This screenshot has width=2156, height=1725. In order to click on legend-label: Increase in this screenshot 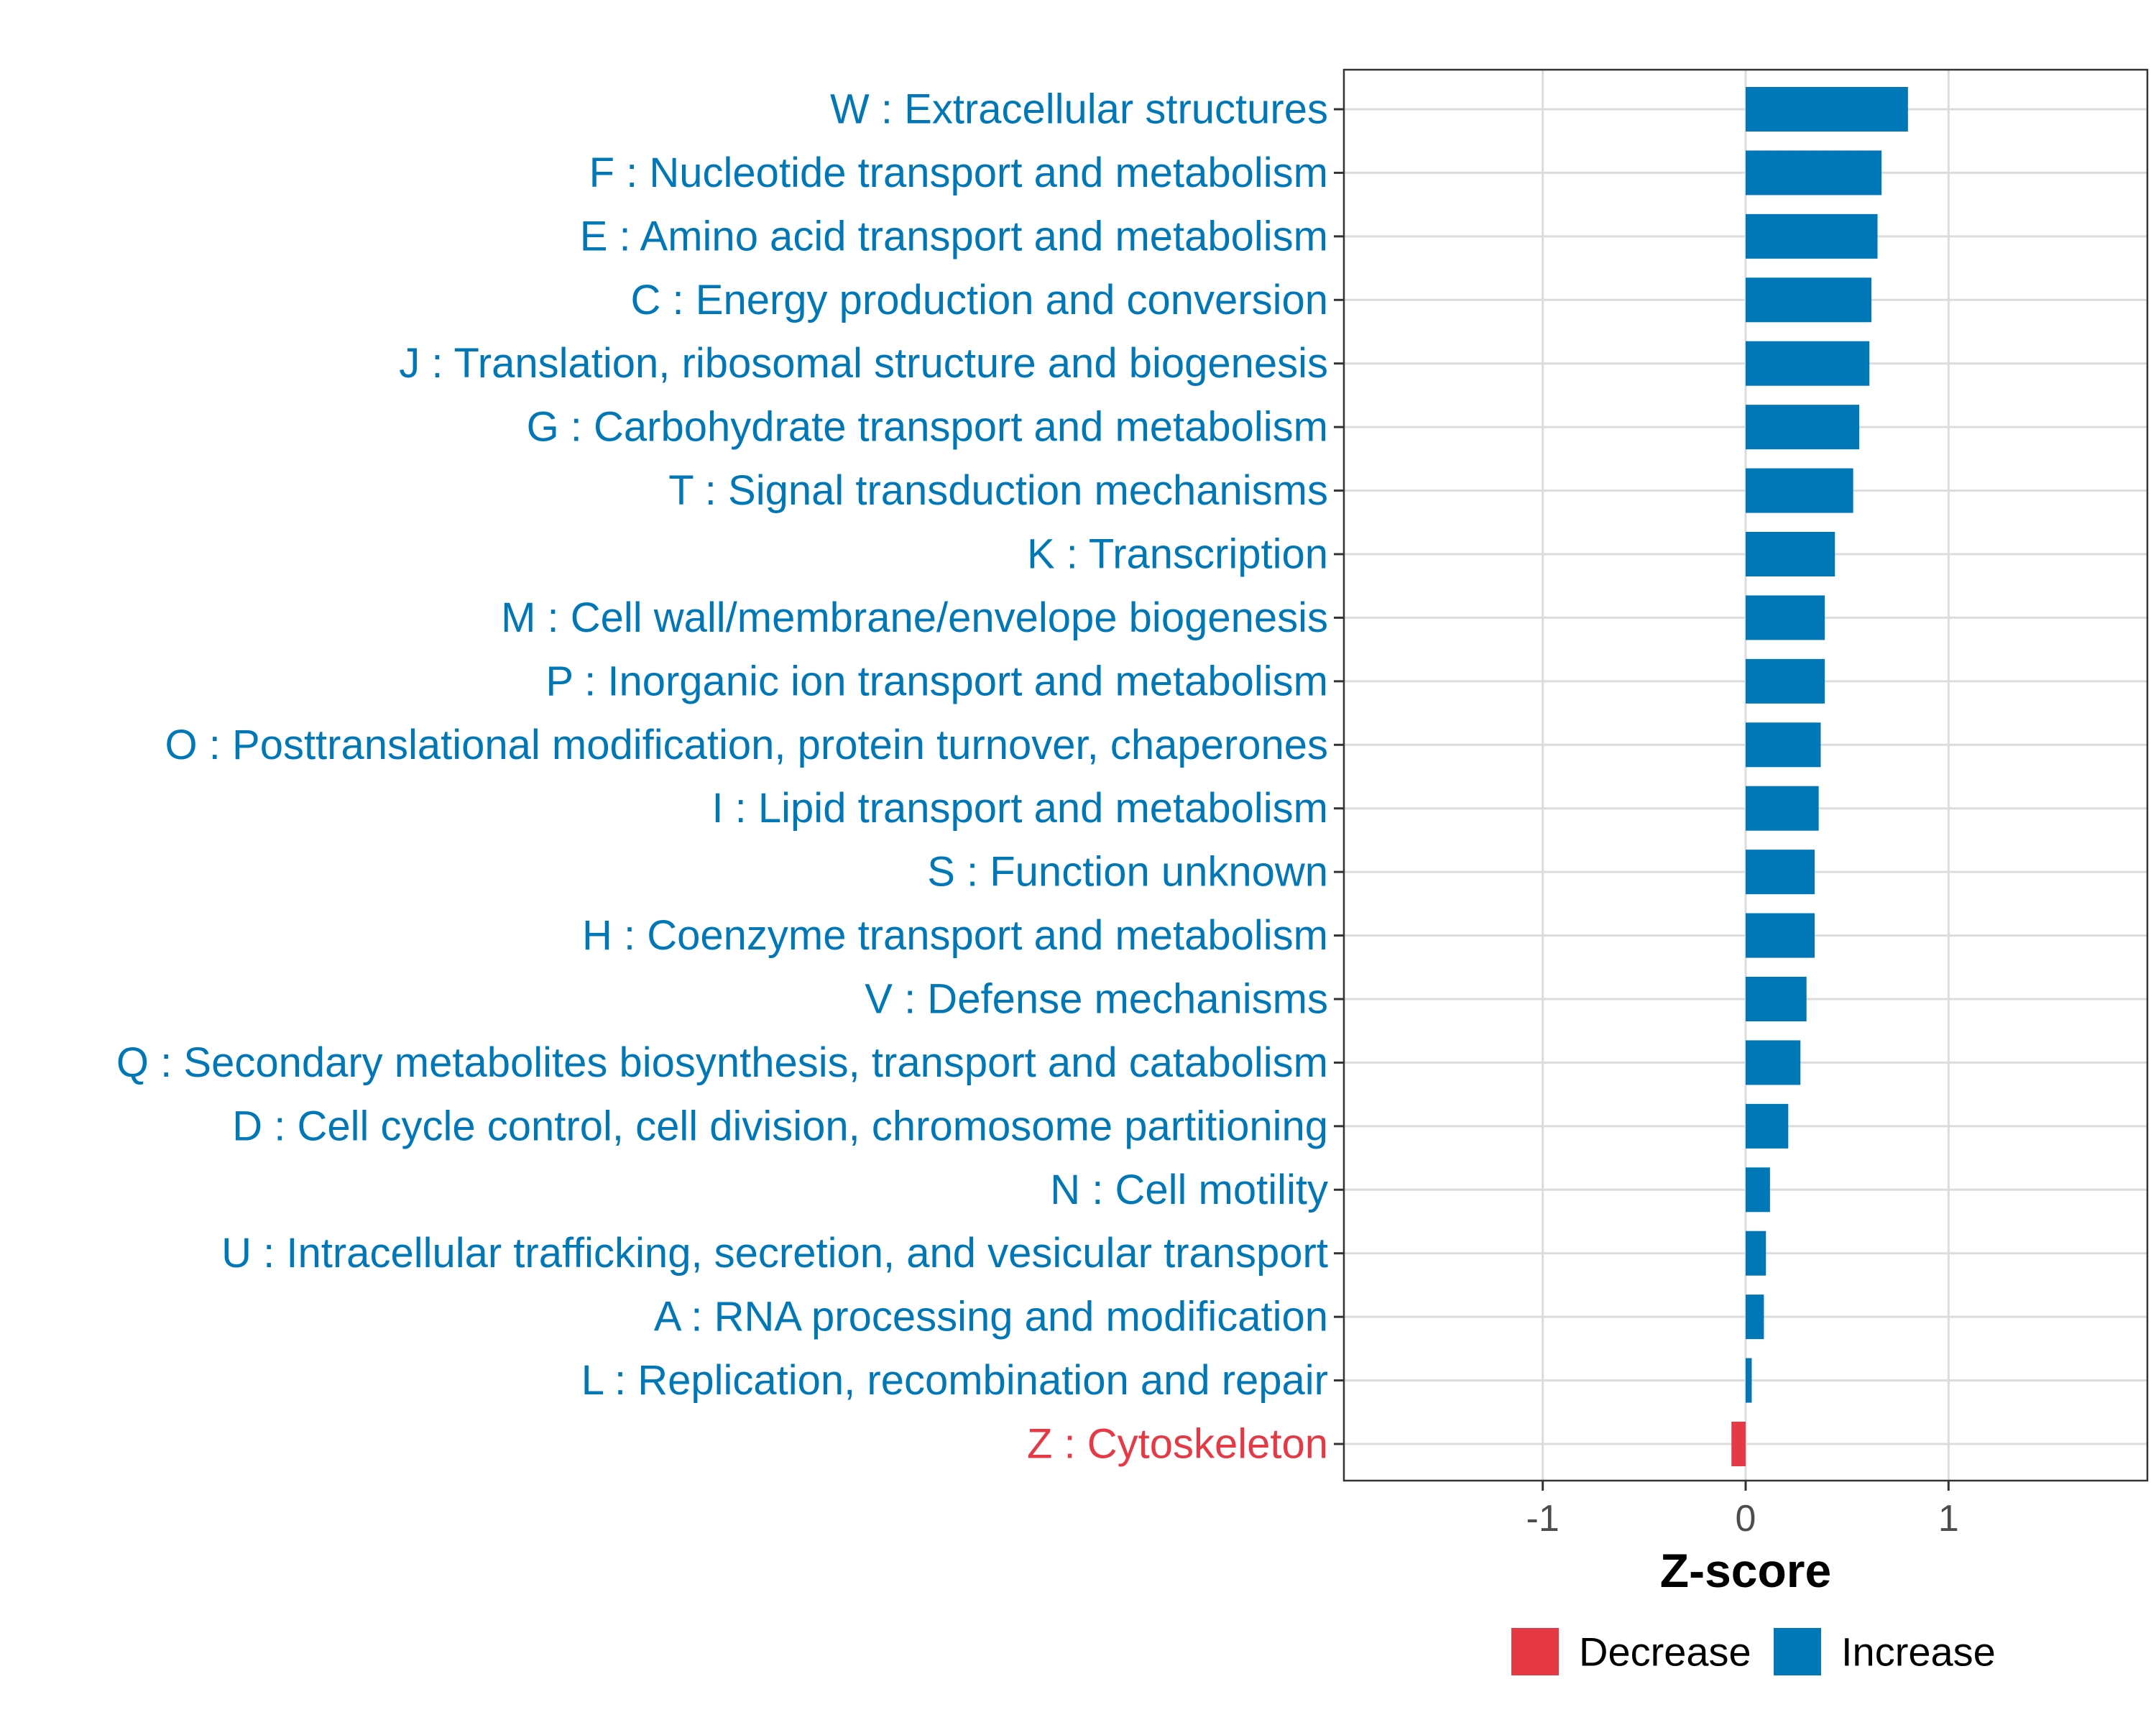, I will do `click(1918, 1652)`.